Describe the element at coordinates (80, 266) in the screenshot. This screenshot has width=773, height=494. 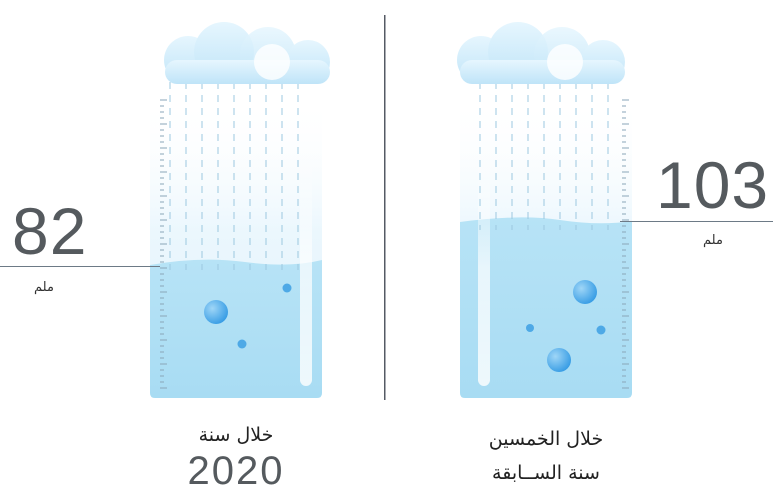
I see `pointer-line-left` at that location.